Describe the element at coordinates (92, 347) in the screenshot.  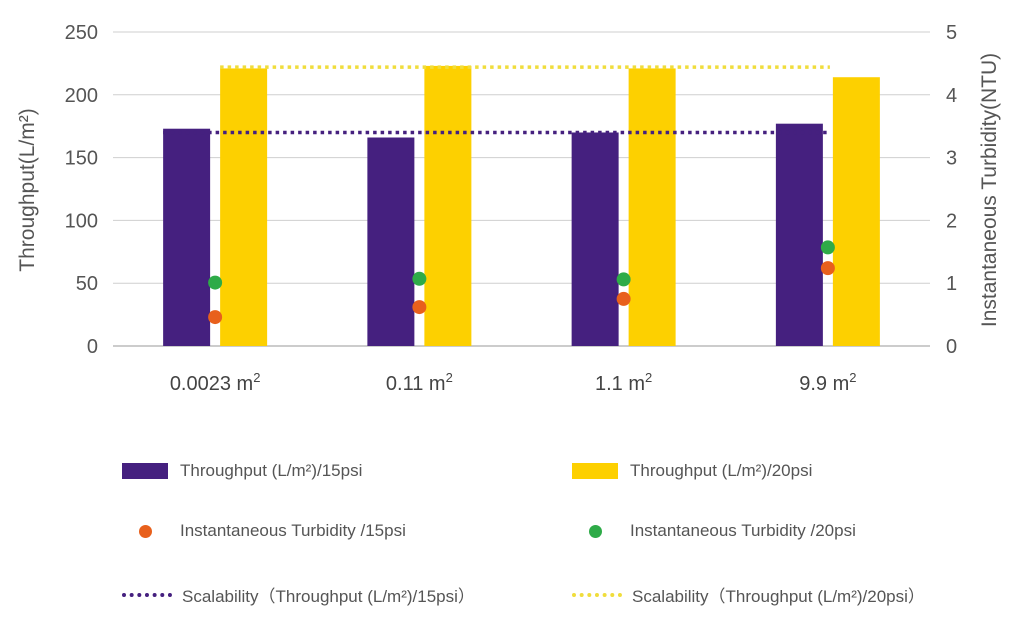
I see `left-tick-label: 0` at that location.